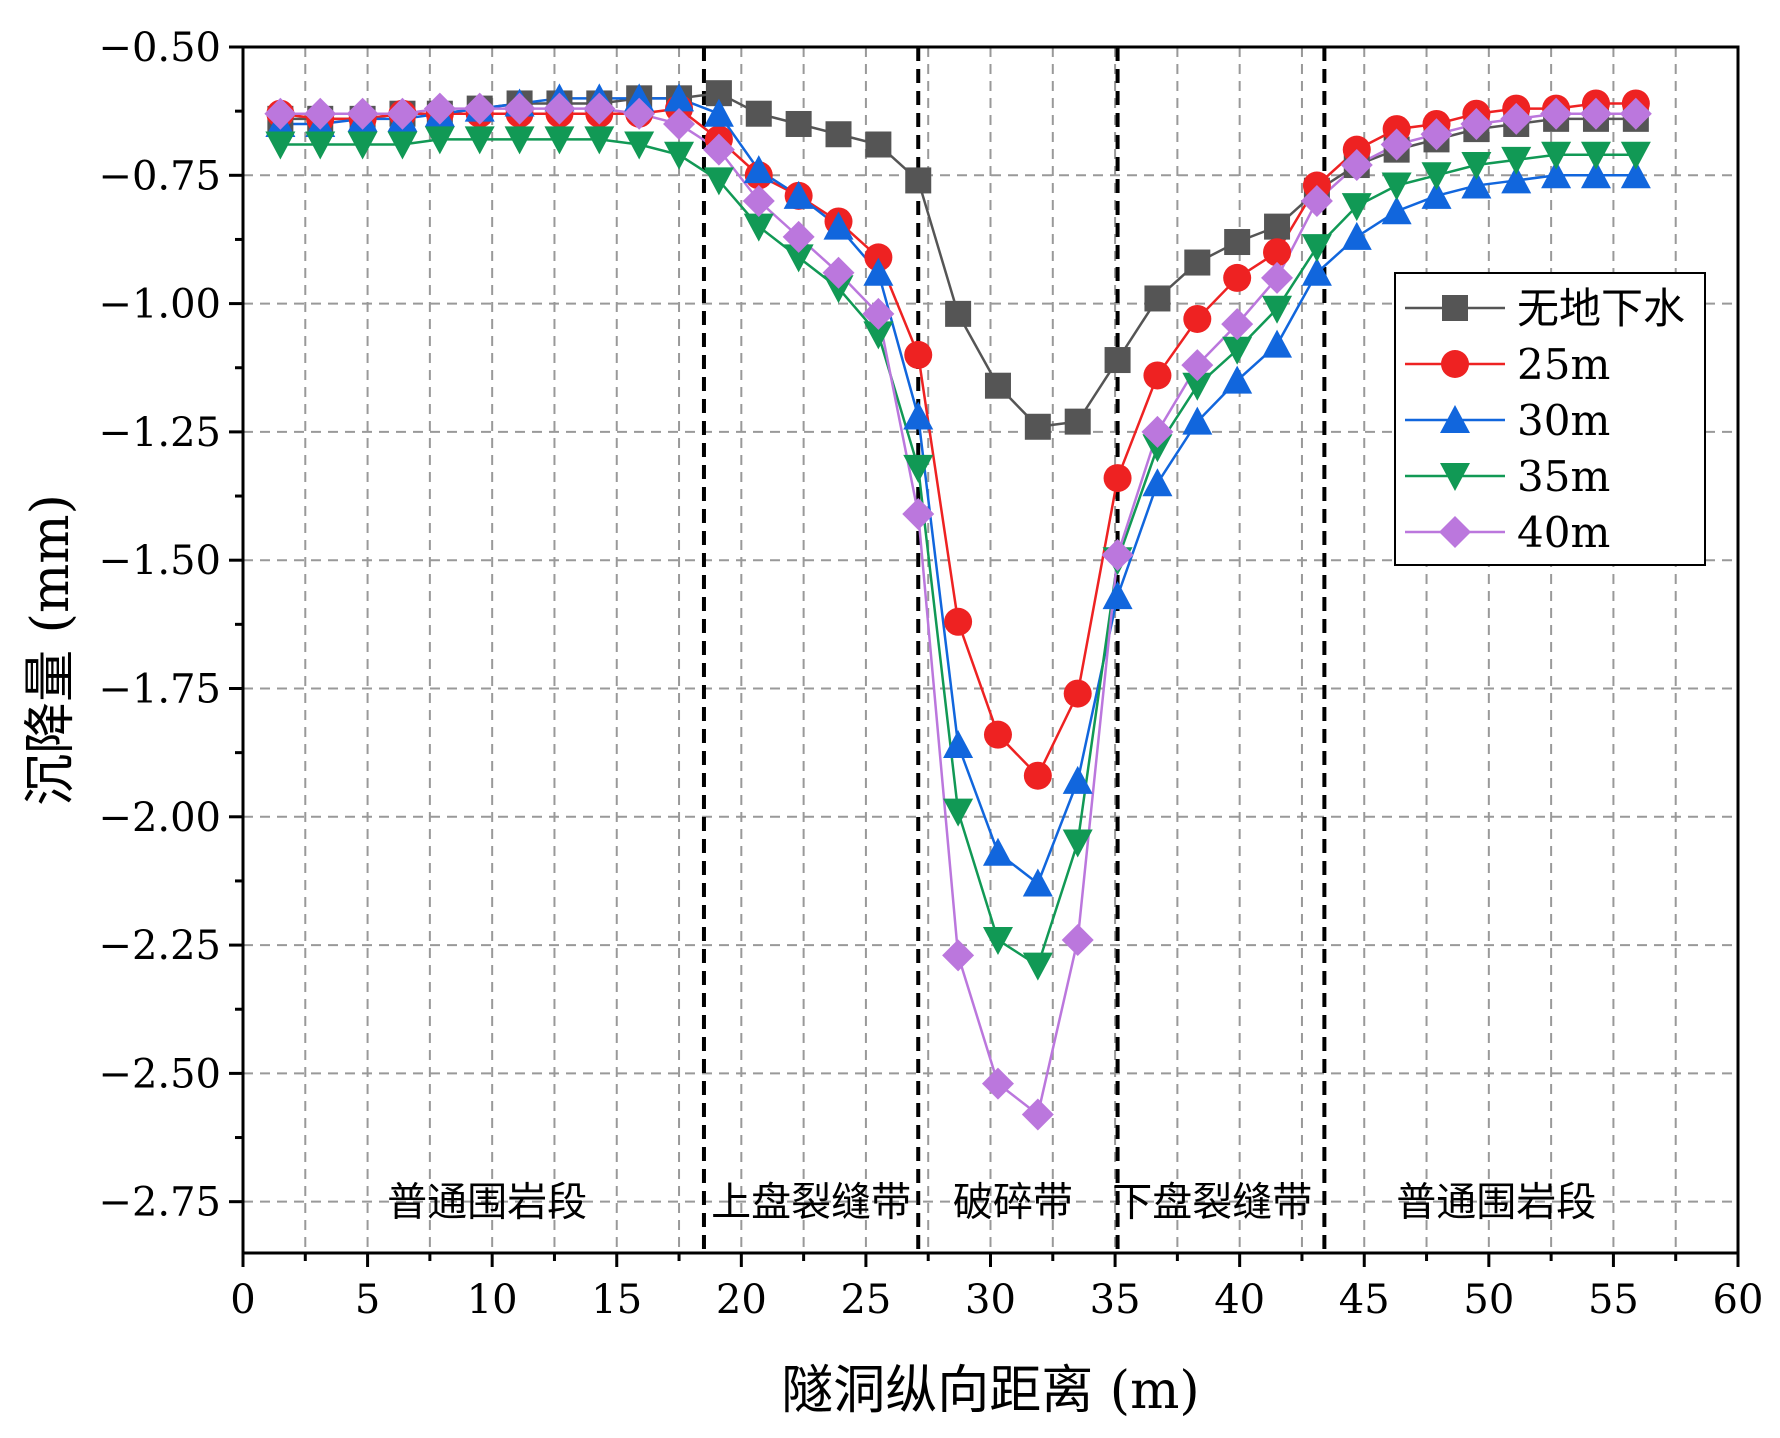  Describe the element at coordinates (1496, 1203) in the screenshot. I see `zone-label: 普通围岩段` at that location.